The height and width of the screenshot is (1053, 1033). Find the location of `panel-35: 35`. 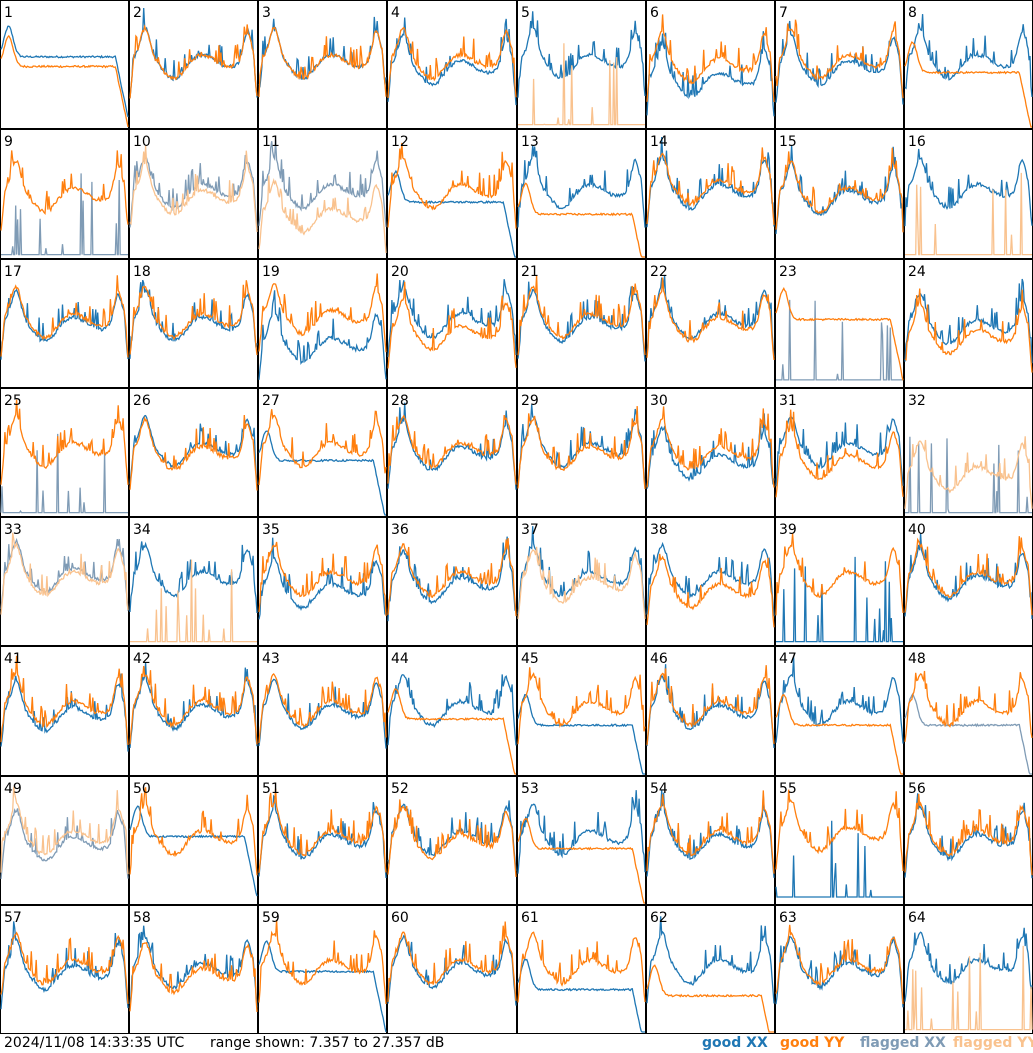

panel-35: 35 is located at coordinates (322, 581).